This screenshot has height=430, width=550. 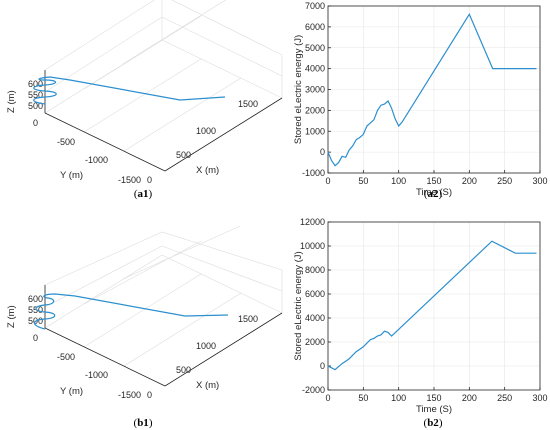 What do you see at coordinates (11, 316) in the screenshot?
I see `b1-z-label: Z (m)` at bounding box center [11, 316].